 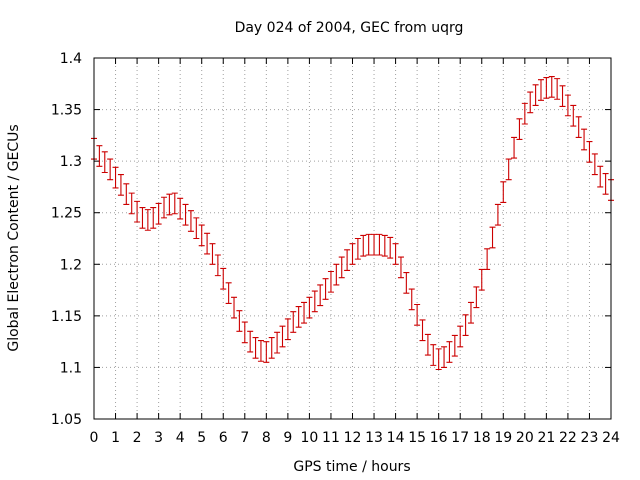 I want to click on y-tick-label: 1.35, so click(x=66, y=111).